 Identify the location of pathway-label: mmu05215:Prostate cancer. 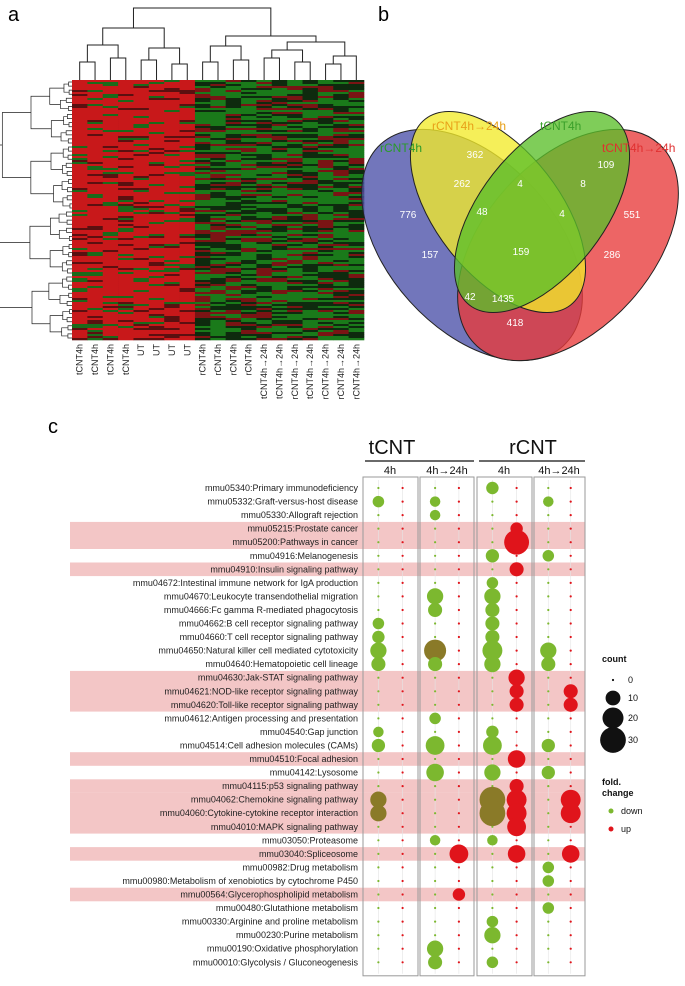
(302, 529).